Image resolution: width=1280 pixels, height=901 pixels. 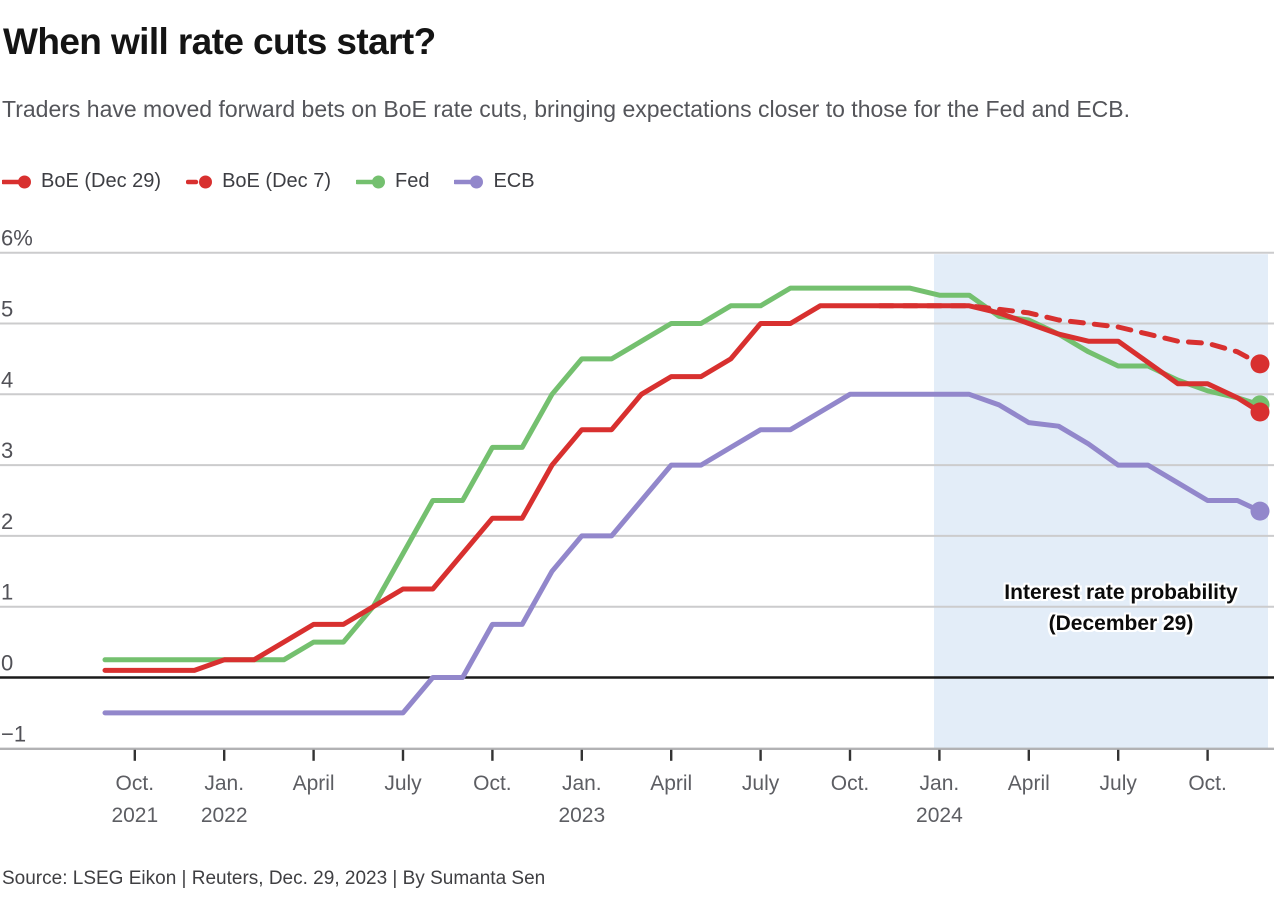 What do you see at coordinates (1121, 623) in the screenshot?
I see `forecast-annotation-line2: (December 29)` at bounding box center [1121, 623].